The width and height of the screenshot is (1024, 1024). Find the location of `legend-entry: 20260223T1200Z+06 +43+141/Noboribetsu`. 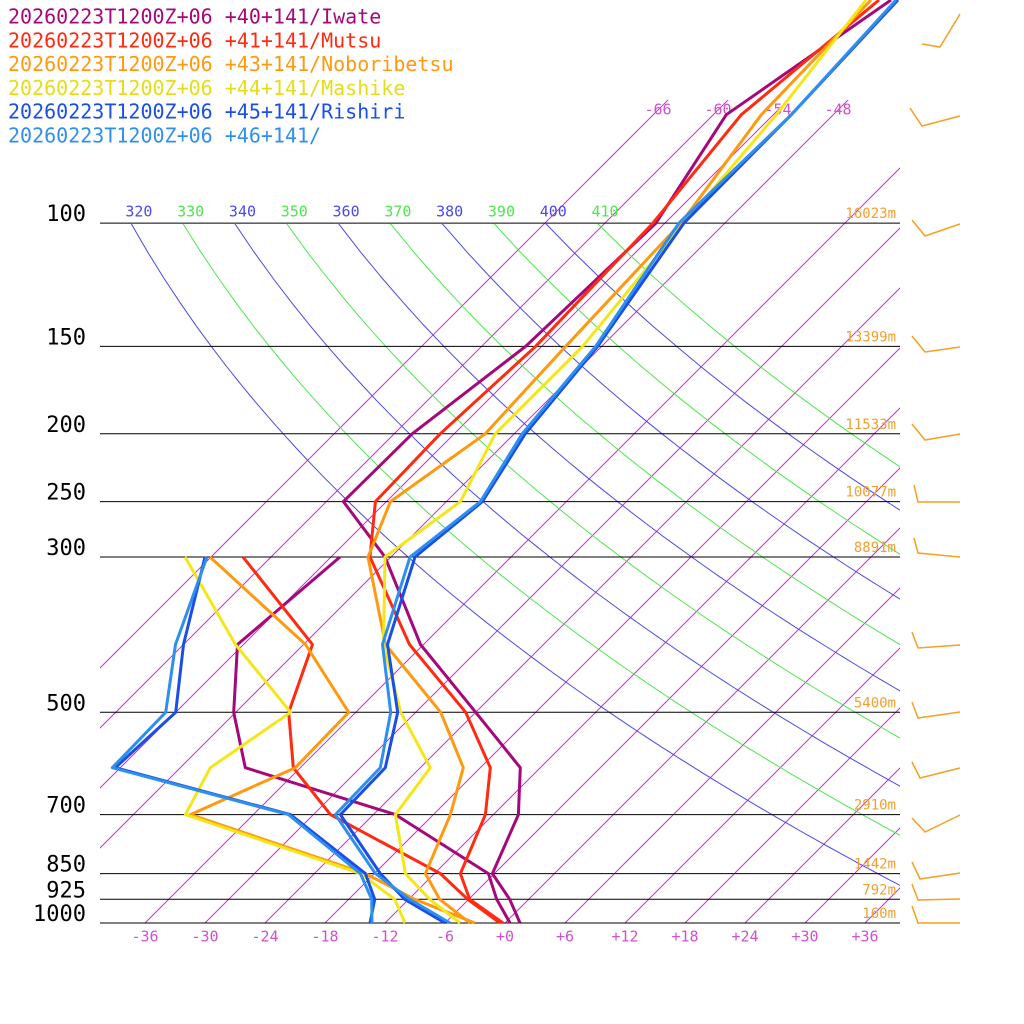

legend-entry: 20260223T1200Z+06 +43+141/Noboribetsu is located at coordinates (231, 64).